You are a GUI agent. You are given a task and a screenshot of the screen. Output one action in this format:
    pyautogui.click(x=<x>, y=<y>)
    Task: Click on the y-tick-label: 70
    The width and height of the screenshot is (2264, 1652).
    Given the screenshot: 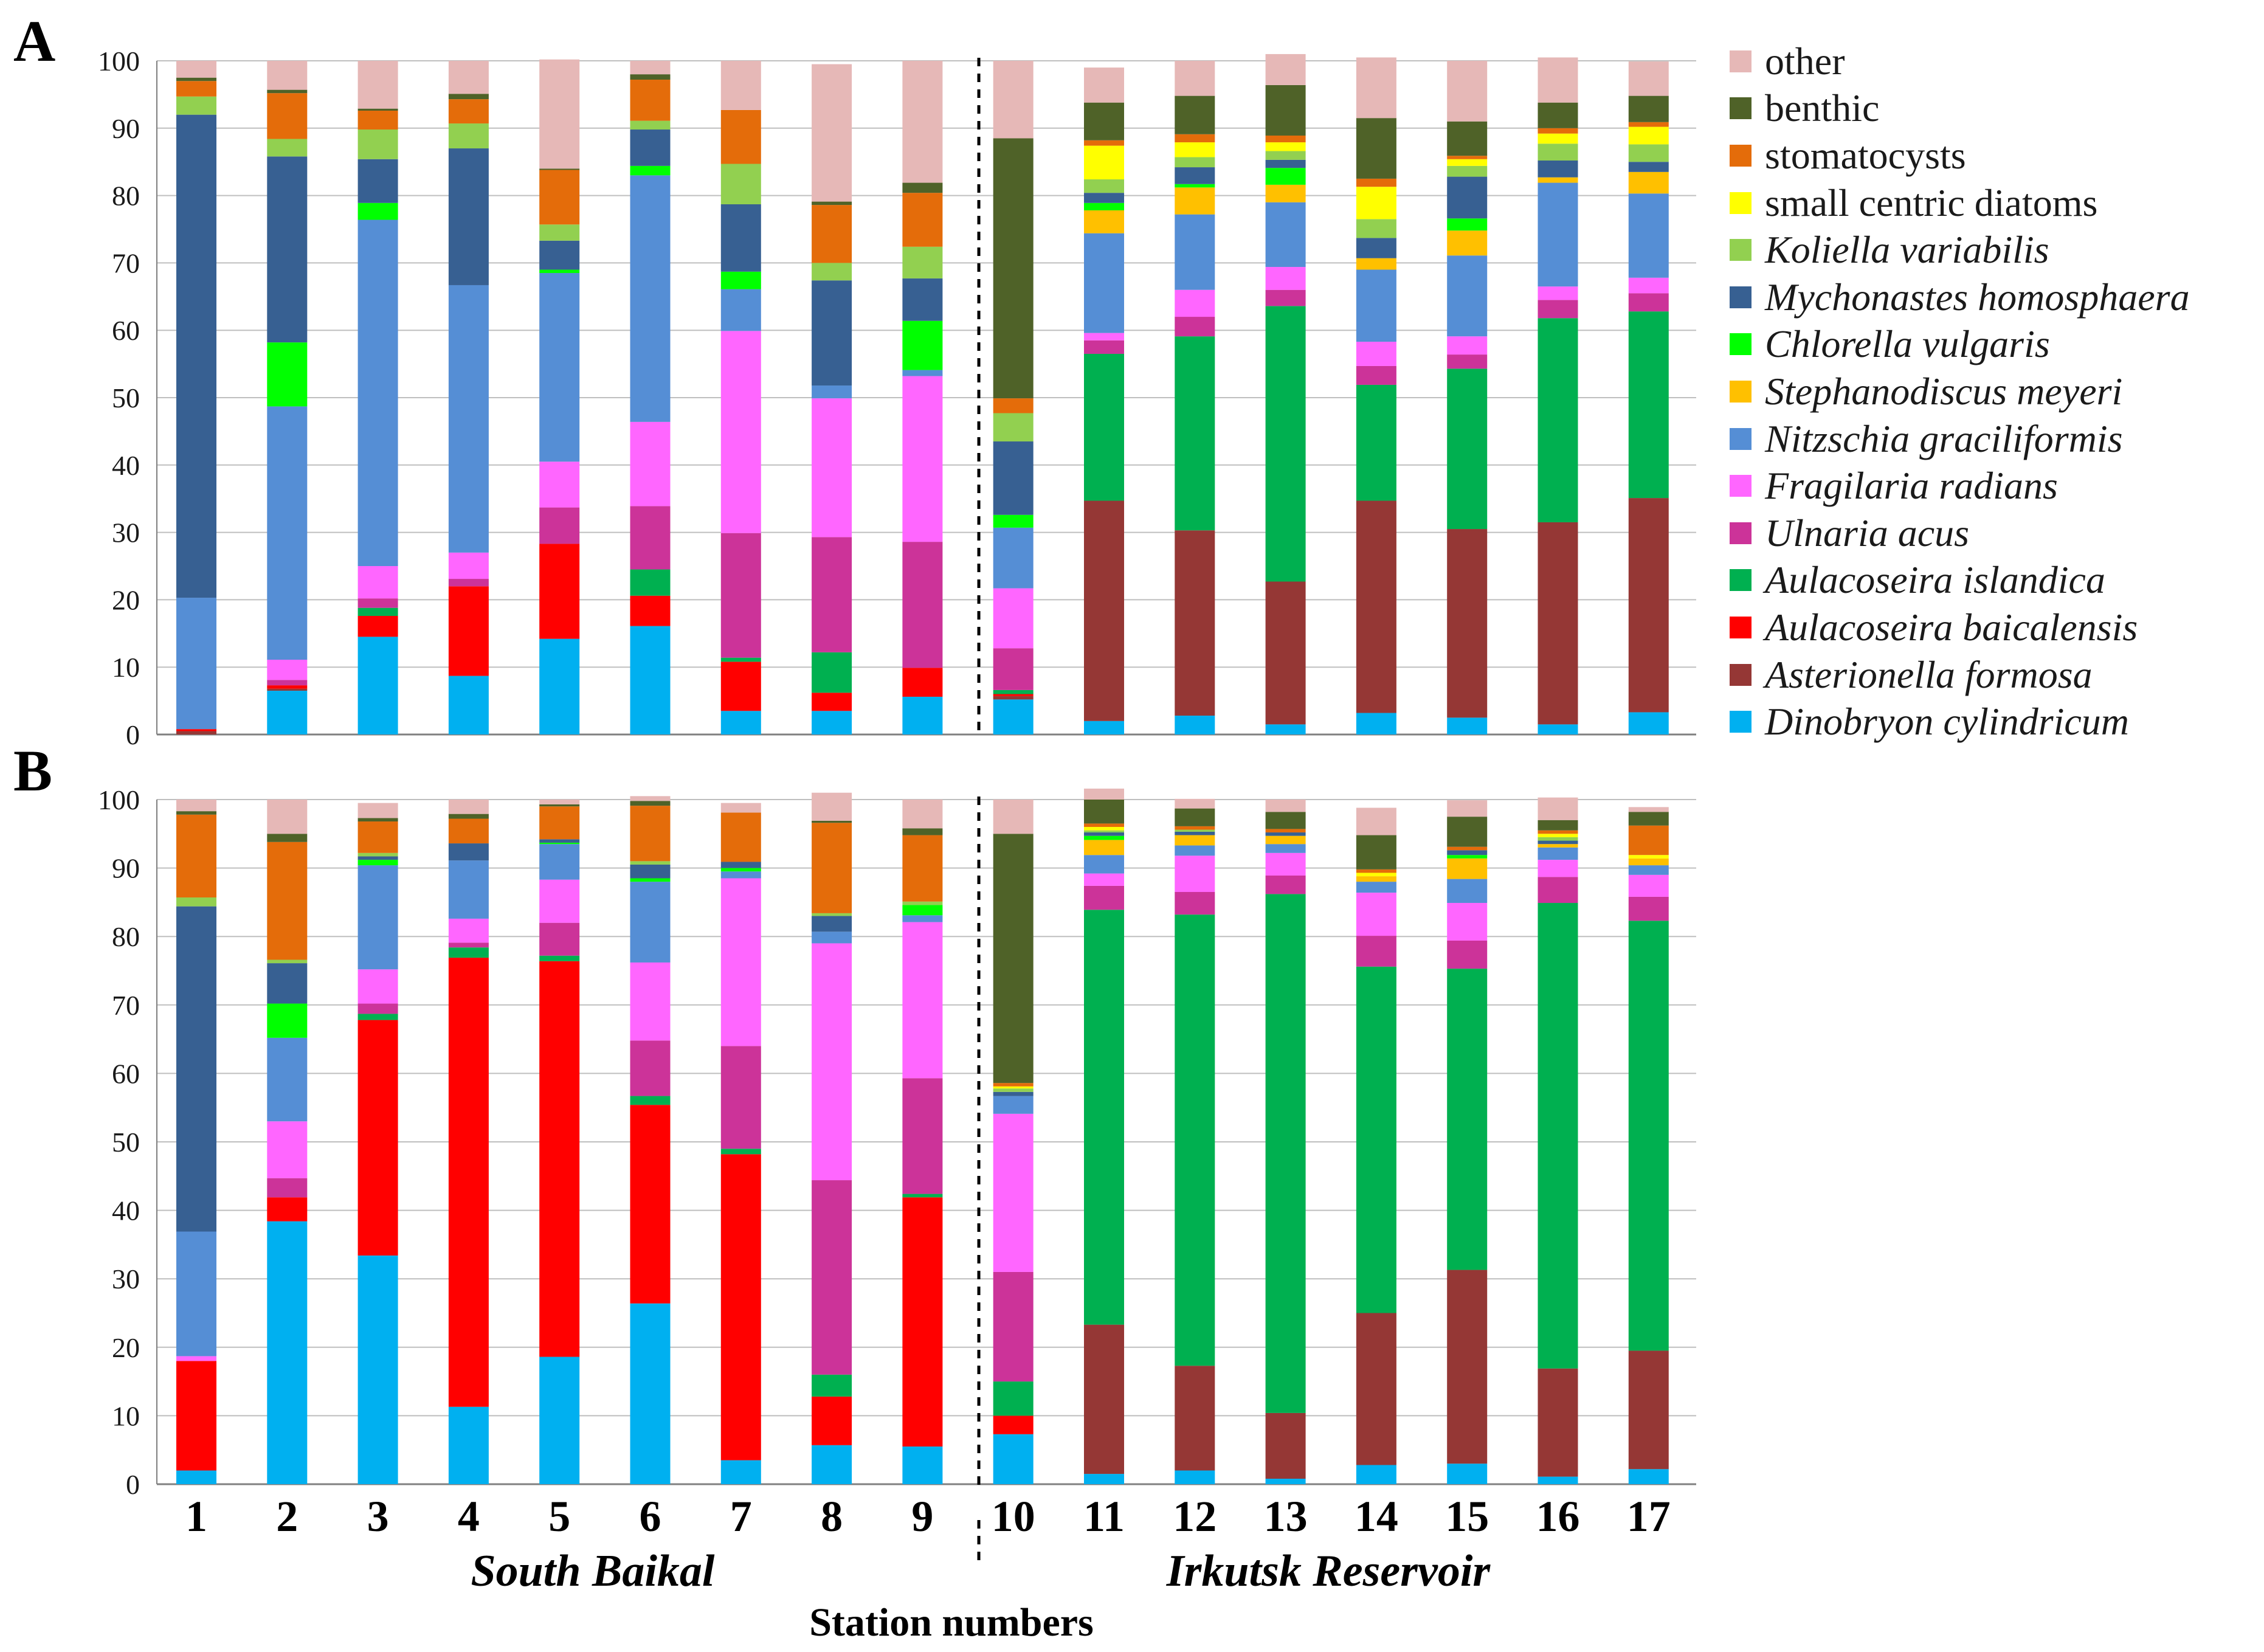 What is the action you would take?
    pyautogui.click(x=126, y=262)
    